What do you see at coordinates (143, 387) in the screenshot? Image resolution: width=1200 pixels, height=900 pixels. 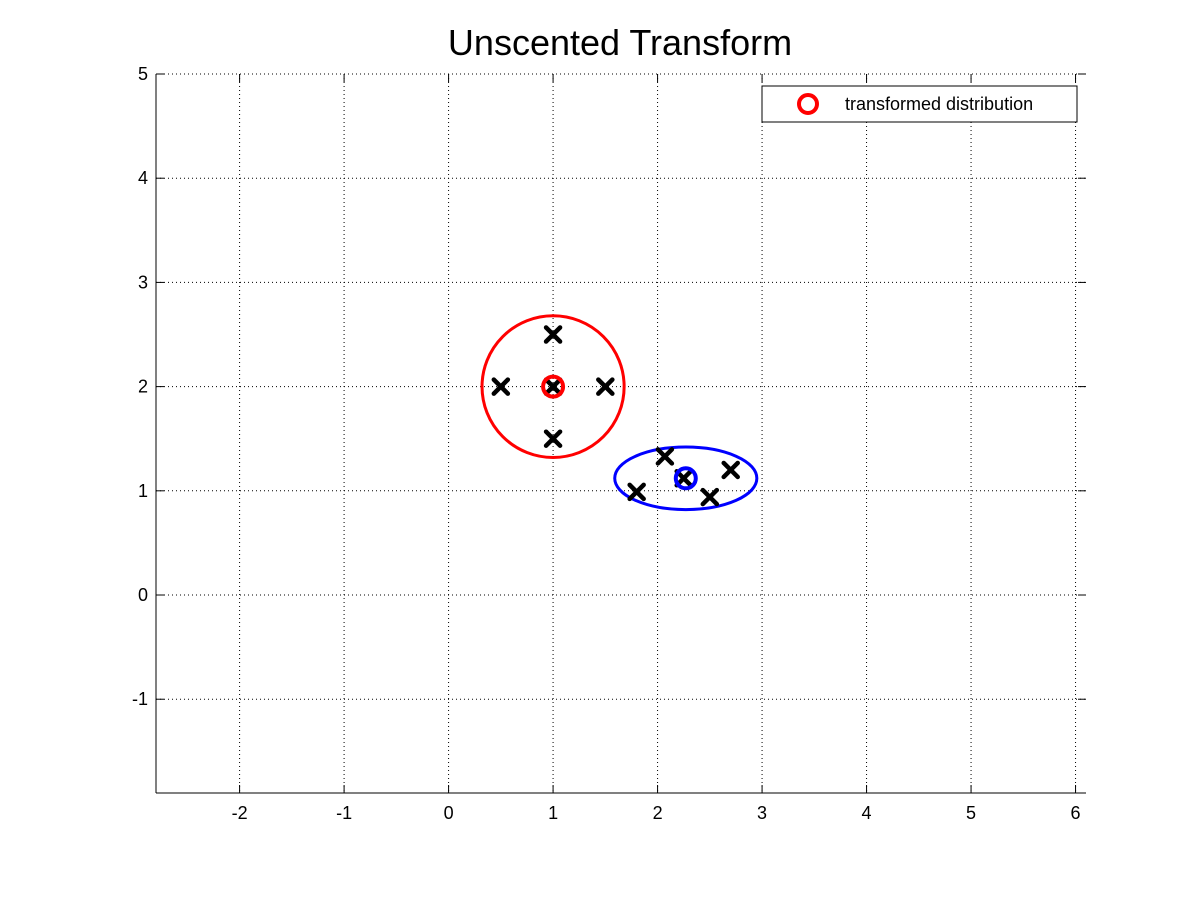 I see `y-tick-label: 2` at bounding box center [143, 387].